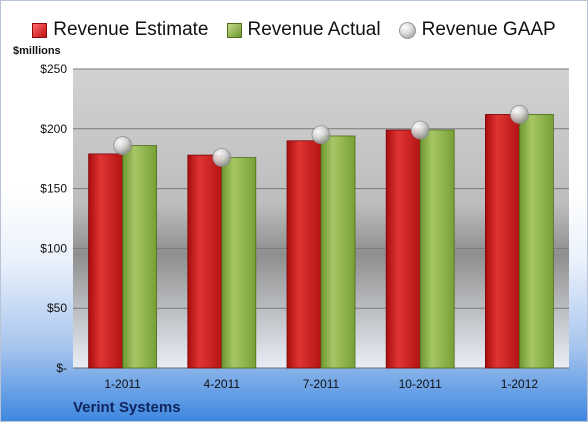  I want to click on legend-item-estimate: Revenue Estimate, so click(120, 30).